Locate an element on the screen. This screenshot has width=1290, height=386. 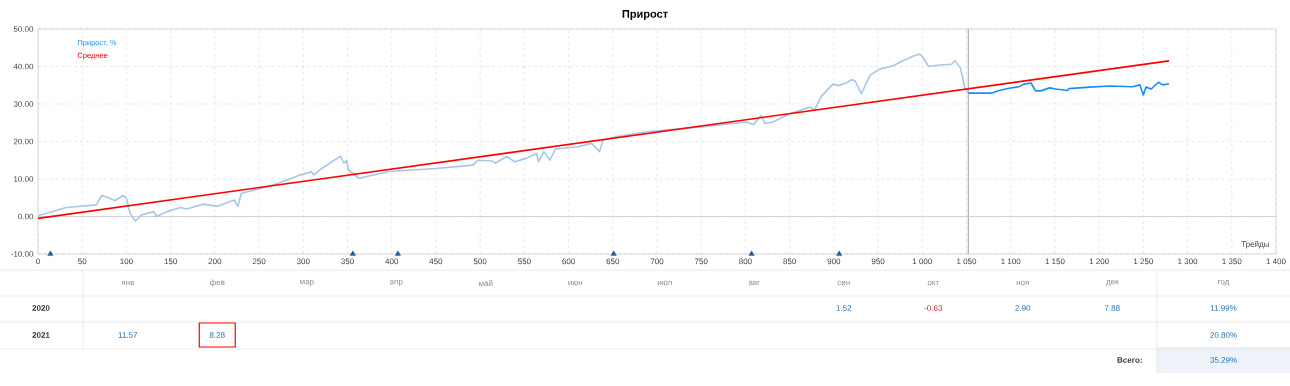
category-label: сен is located at coordinates (843, 283).